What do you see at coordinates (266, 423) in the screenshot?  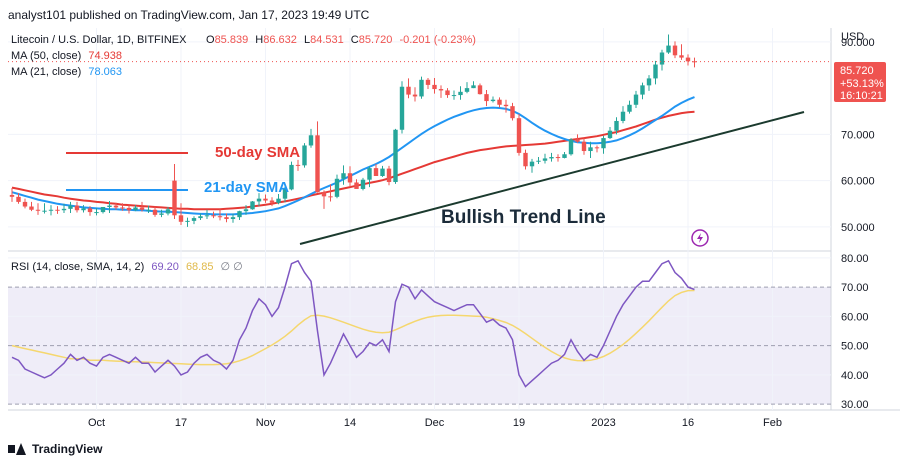 I see `time-tick-label: Nov` at bounding box center [266, 423].